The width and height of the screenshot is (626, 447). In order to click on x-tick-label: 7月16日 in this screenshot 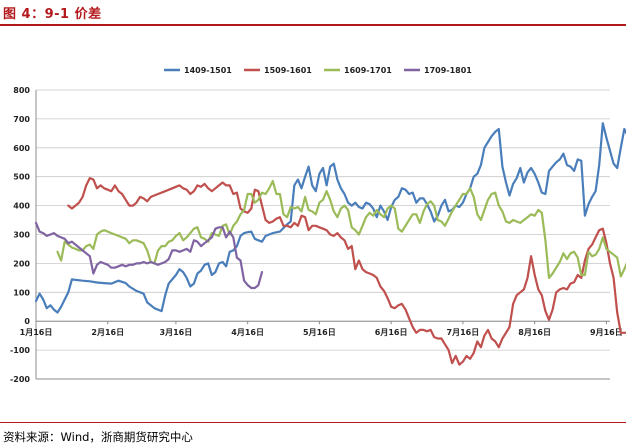, I will do `click(463, 332)`.